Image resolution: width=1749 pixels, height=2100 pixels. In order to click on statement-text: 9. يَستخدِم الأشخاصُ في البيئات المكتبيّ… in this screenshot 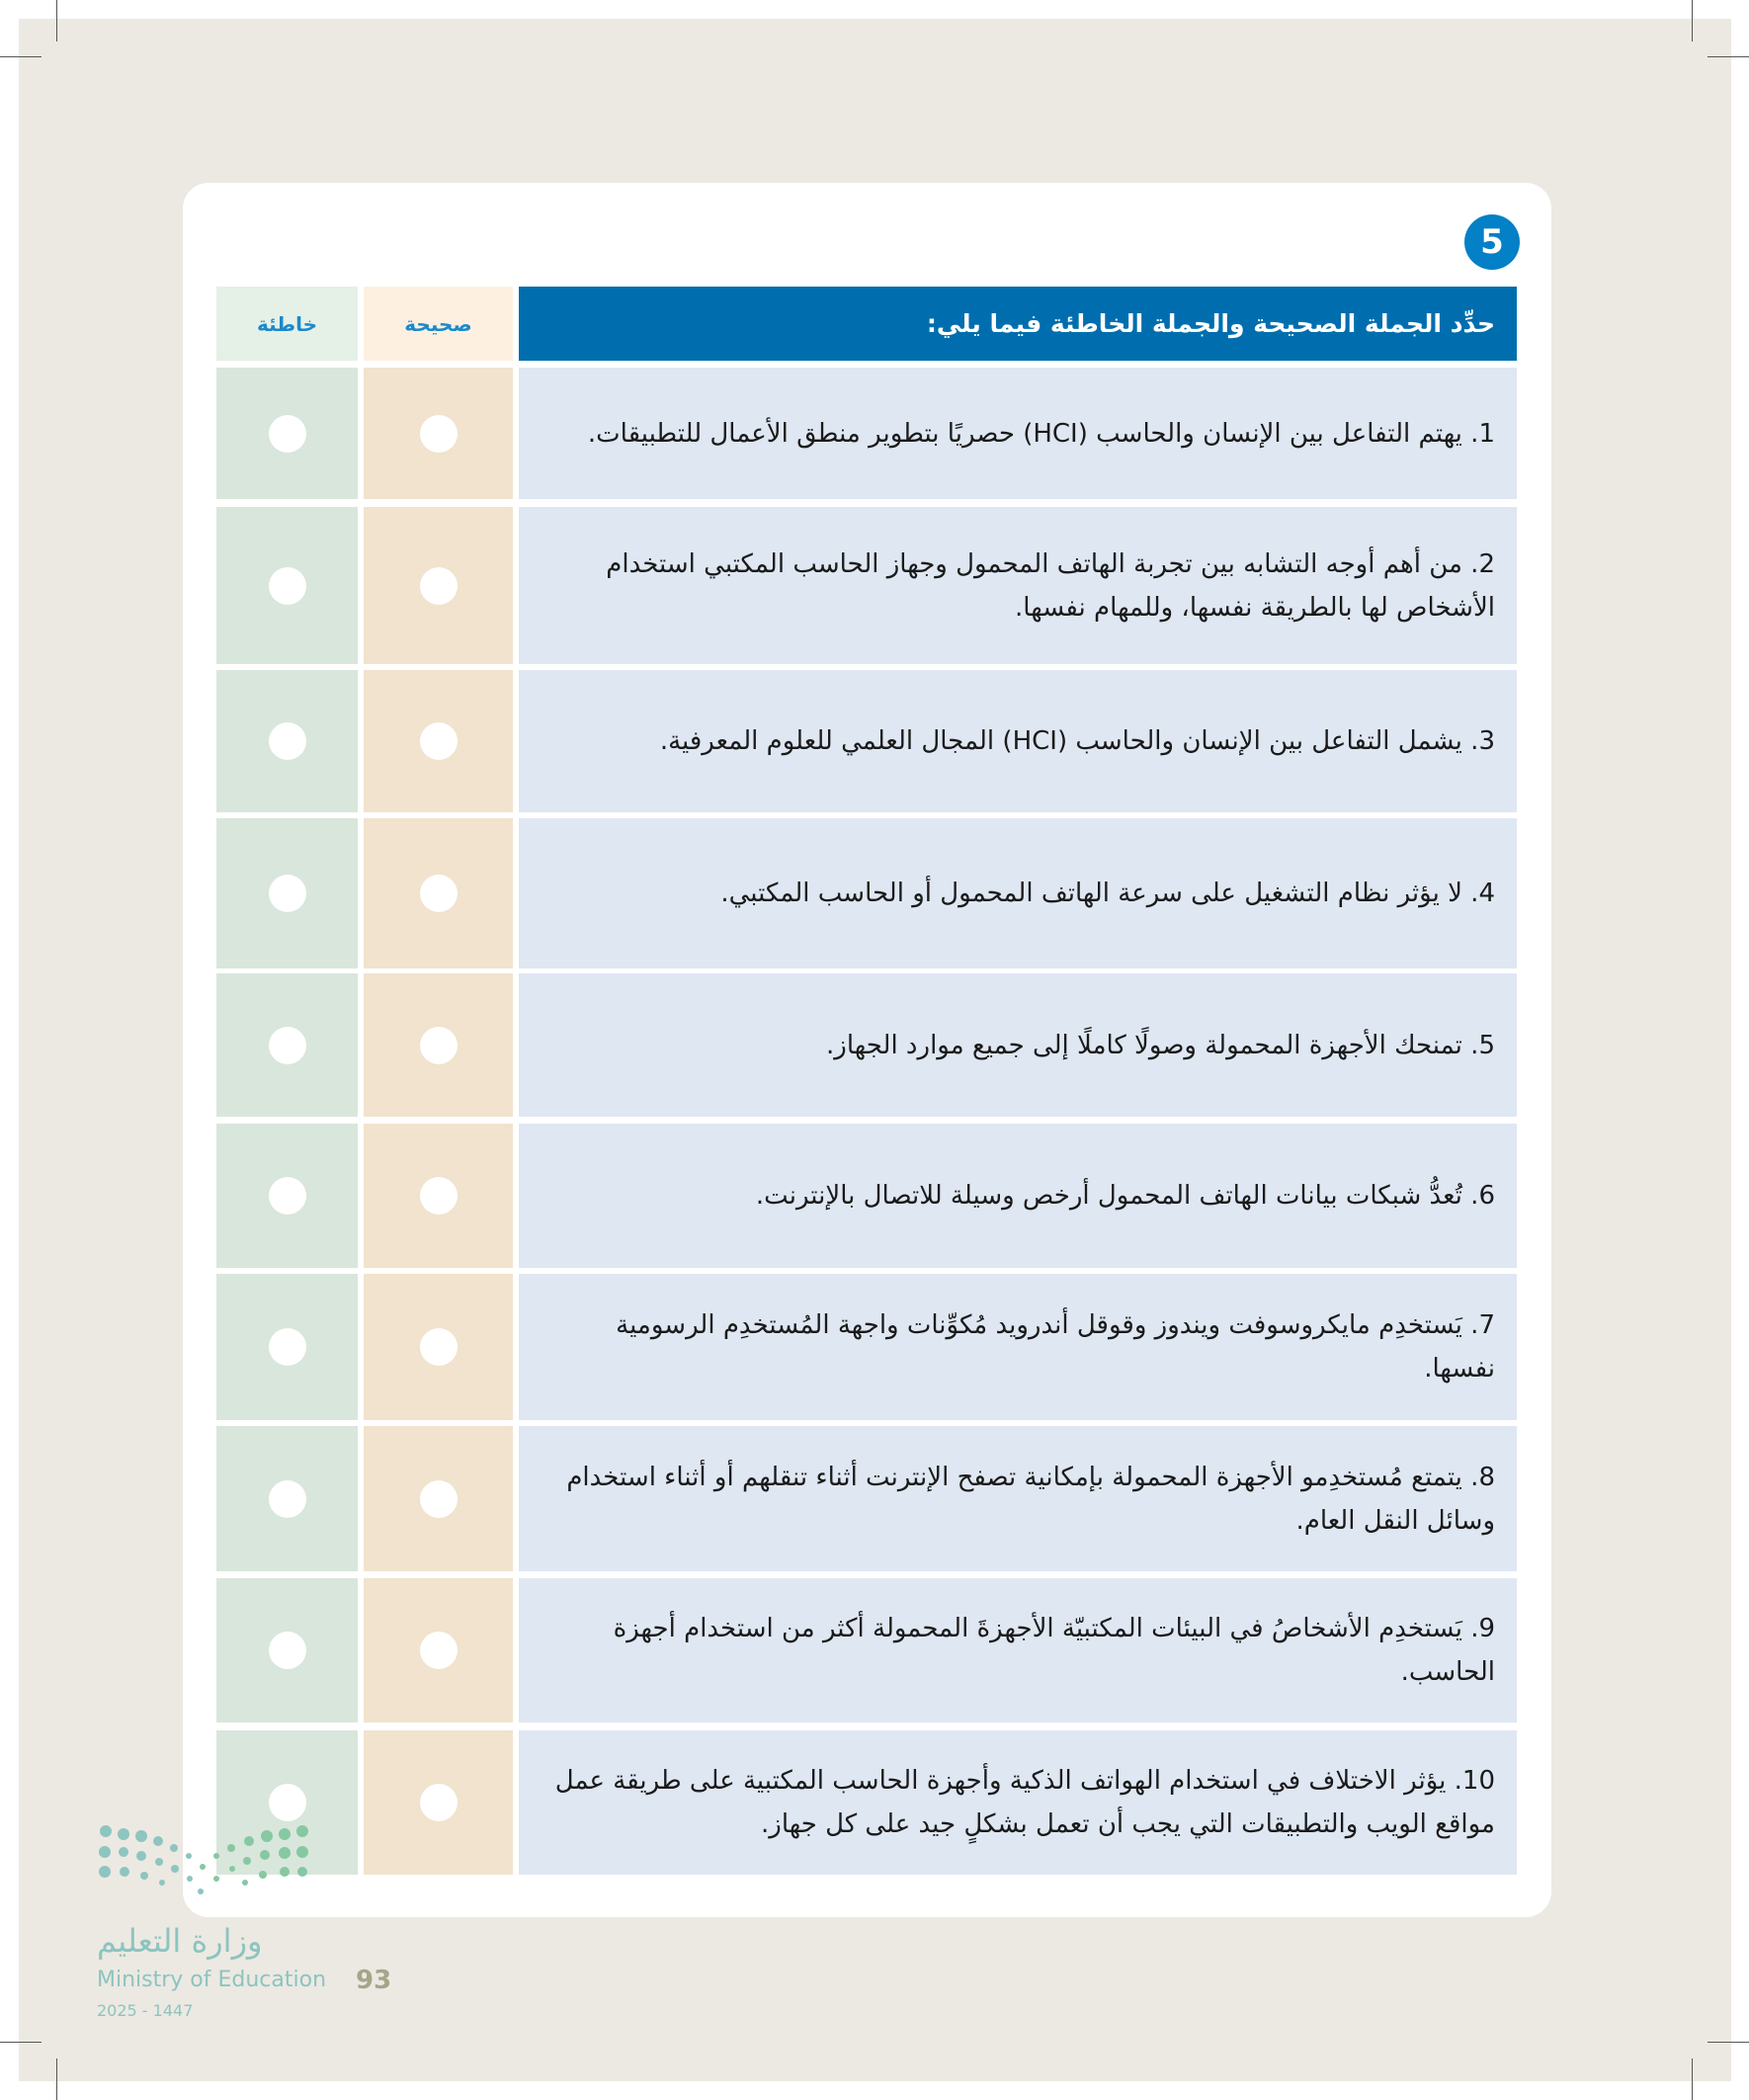, I will do `click(1018, 1650)`.